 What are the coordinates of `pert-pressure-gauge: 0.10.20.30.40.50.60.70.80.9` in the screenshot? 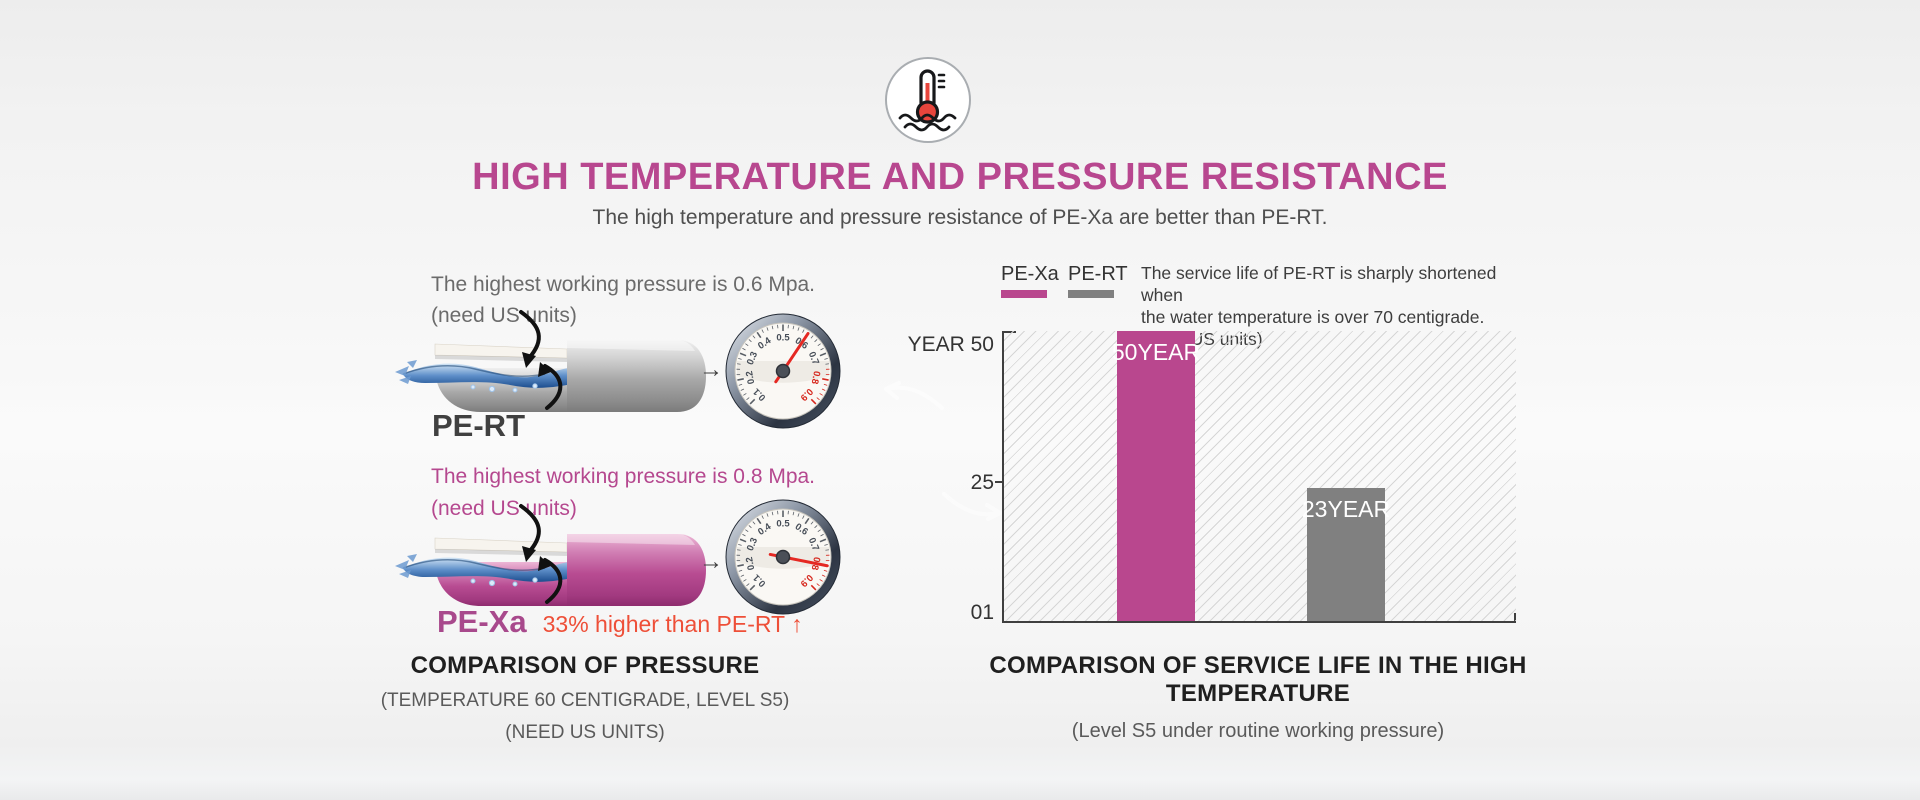 It's located at (783, 371).